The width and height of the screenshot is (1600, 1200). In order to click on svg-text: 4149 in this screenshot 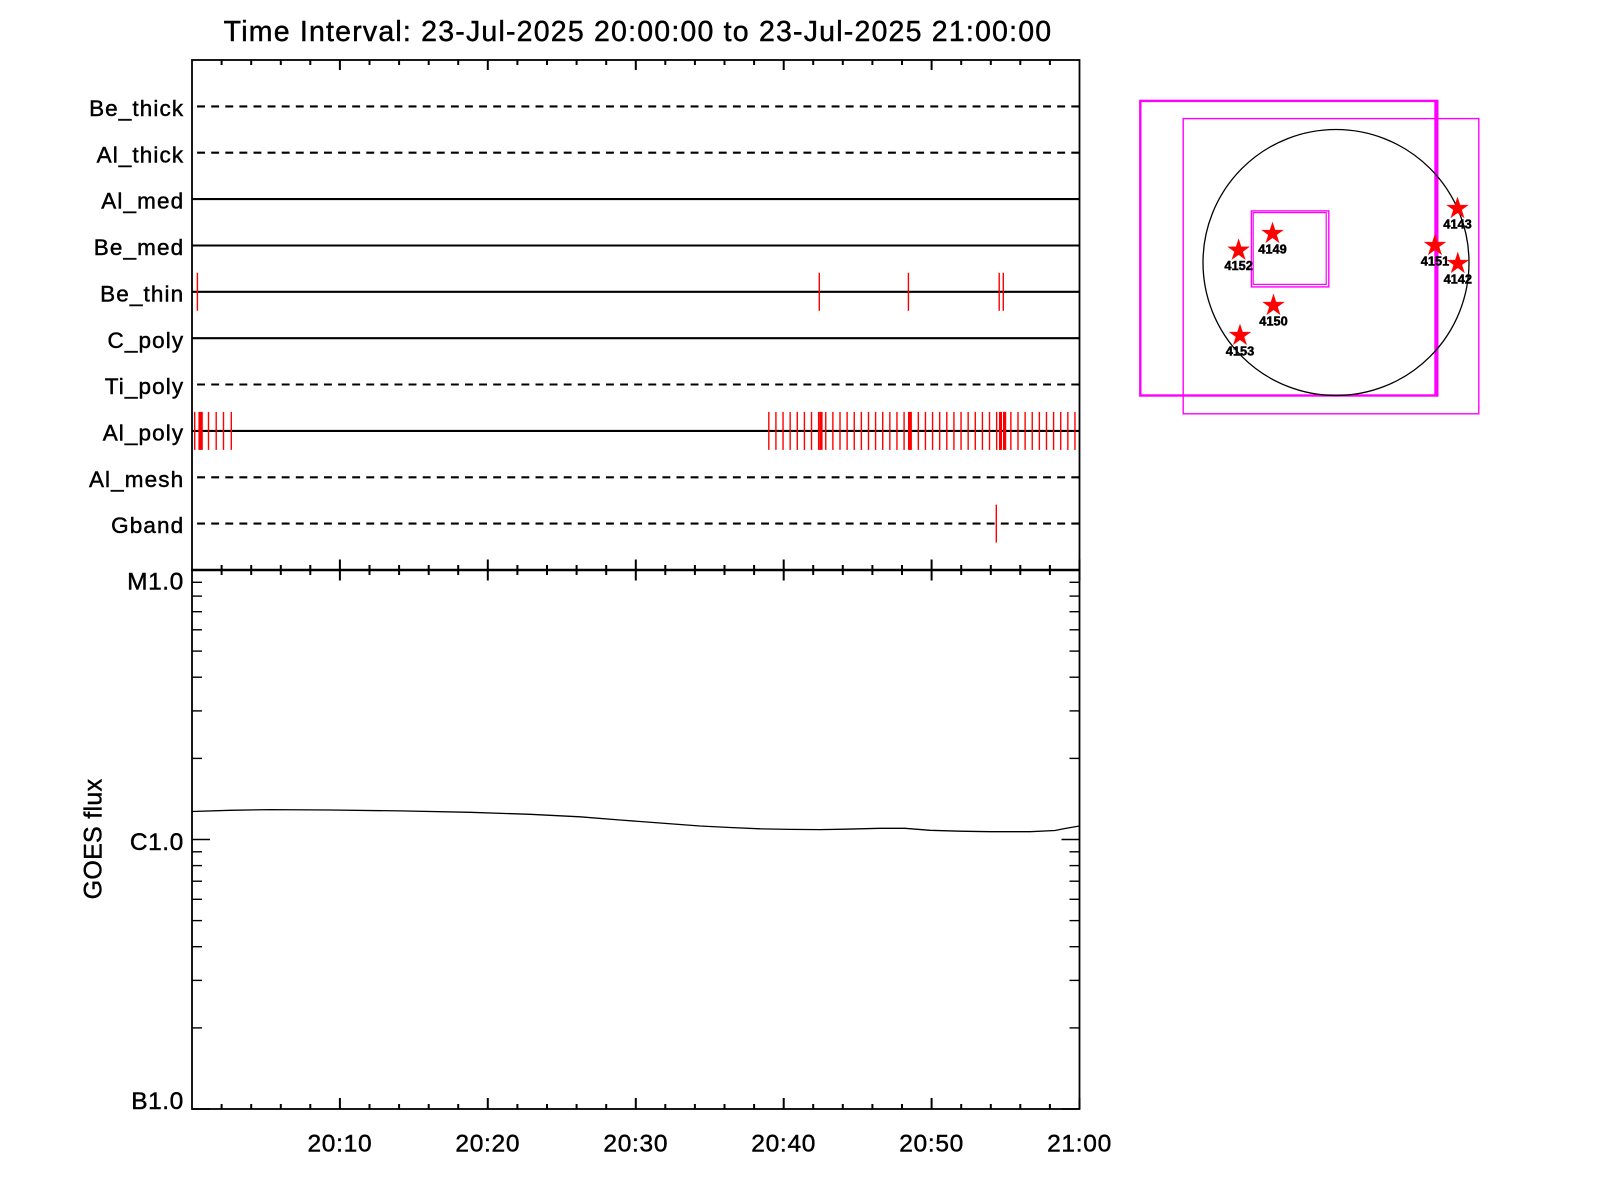, I will do `click(1272, 248)`.